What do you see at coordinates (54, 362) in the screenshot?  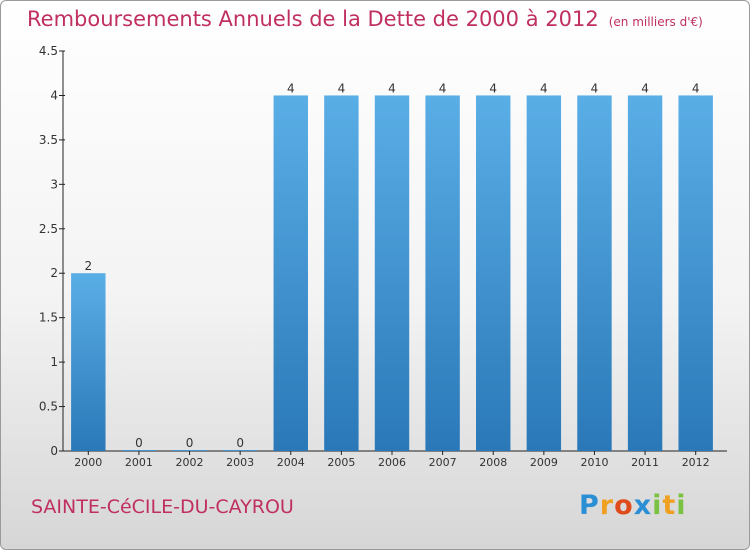 I see `y-tick-label: 1` at bounding box center [54, 362].